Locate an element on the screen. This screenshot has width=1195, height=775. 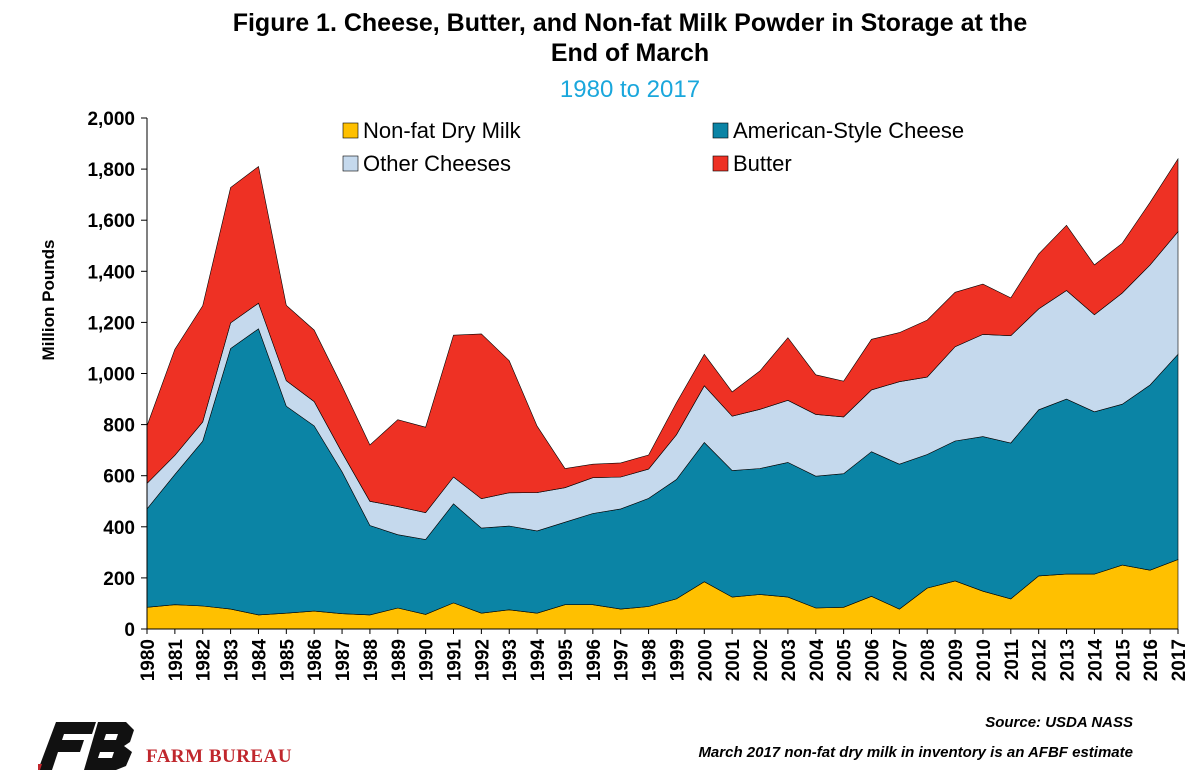
legend-label-other-cheeses: Other Cheeses is located at coordinates (437, 163).